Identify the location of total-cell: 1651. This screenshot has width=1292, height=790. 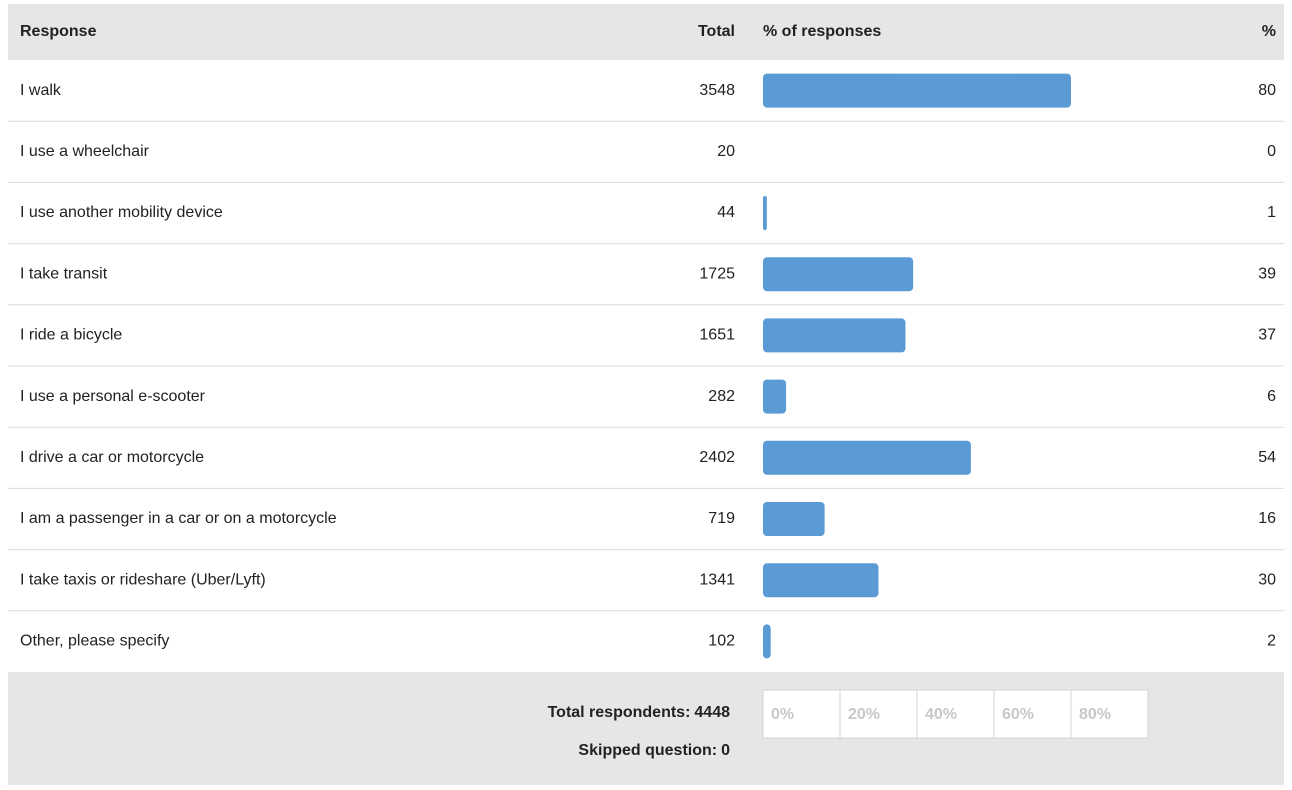
(717, 335).